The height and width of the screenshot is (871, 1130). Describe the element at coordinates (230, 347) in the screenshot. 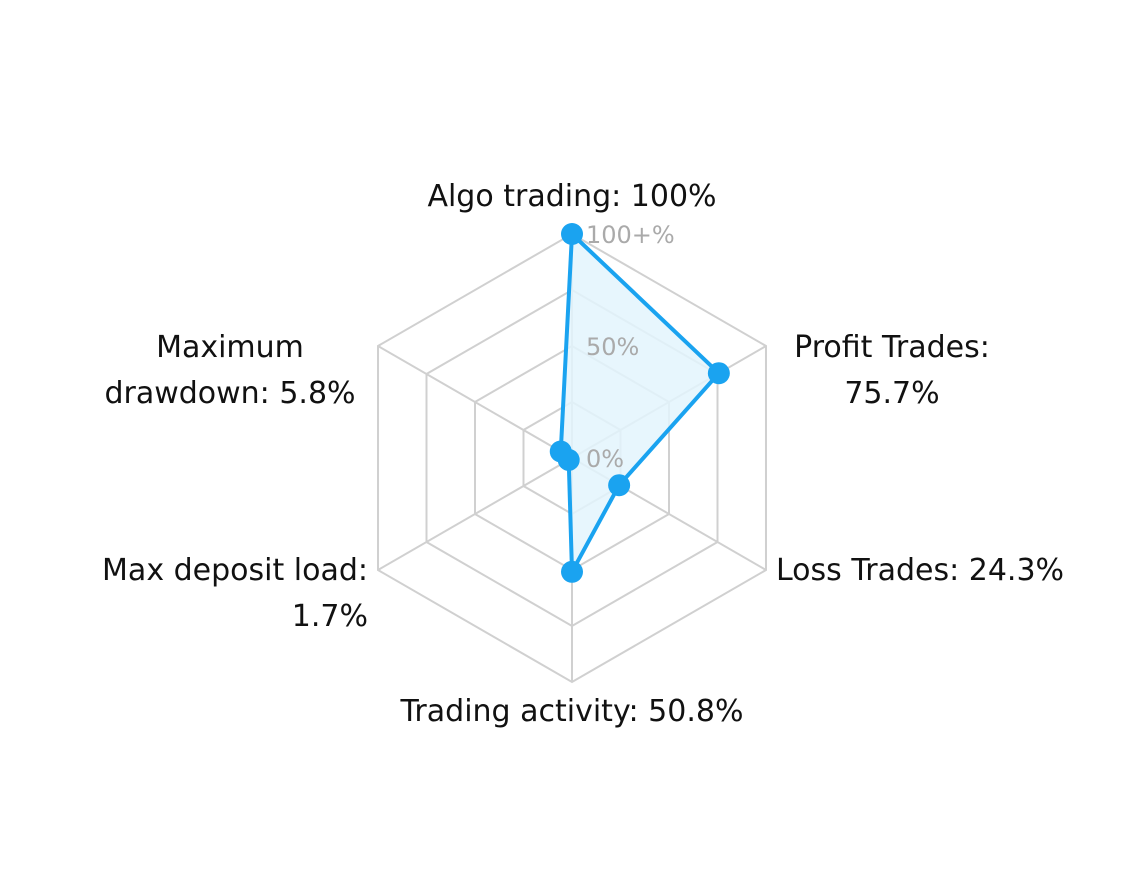

I see `axis-label-line: Maximum` at that location.